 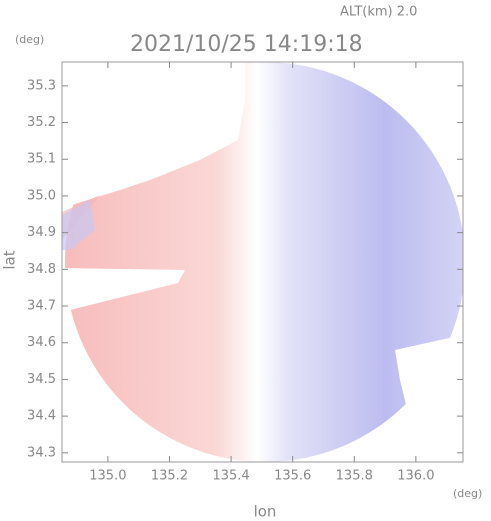 I want to click on y-tick-label: 34.8, so click(x=41, y=269).